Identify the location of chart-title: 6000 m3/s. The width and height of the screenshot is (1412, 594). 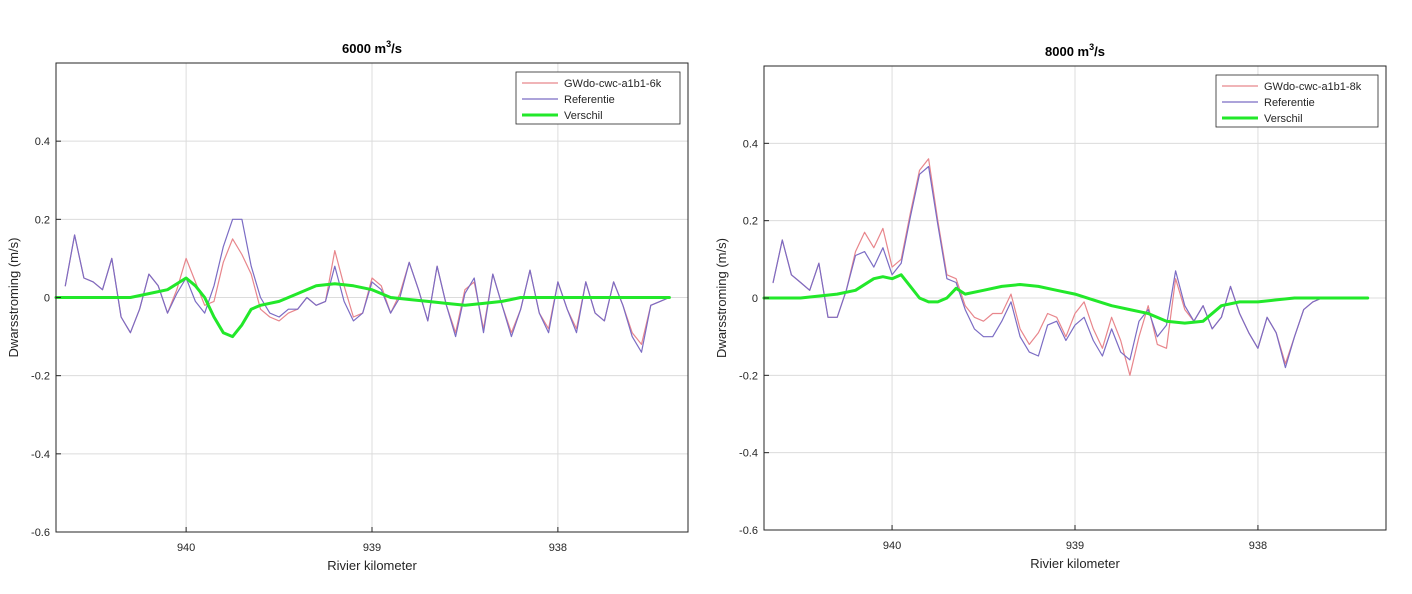
(372, 47).